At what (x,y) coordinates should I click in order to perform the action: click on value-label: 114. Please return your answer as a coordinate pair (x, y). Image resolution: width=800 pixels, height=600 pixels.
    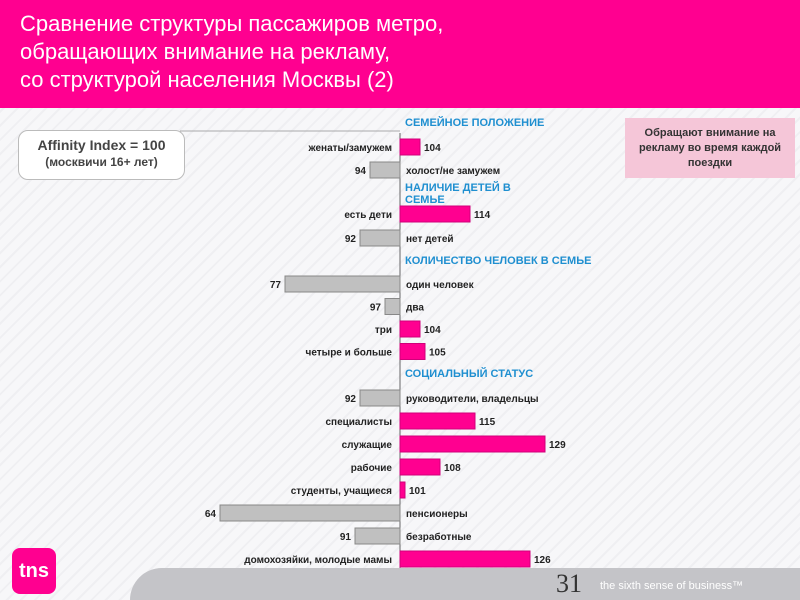
    Looking at the image, I should click on (482, 215).